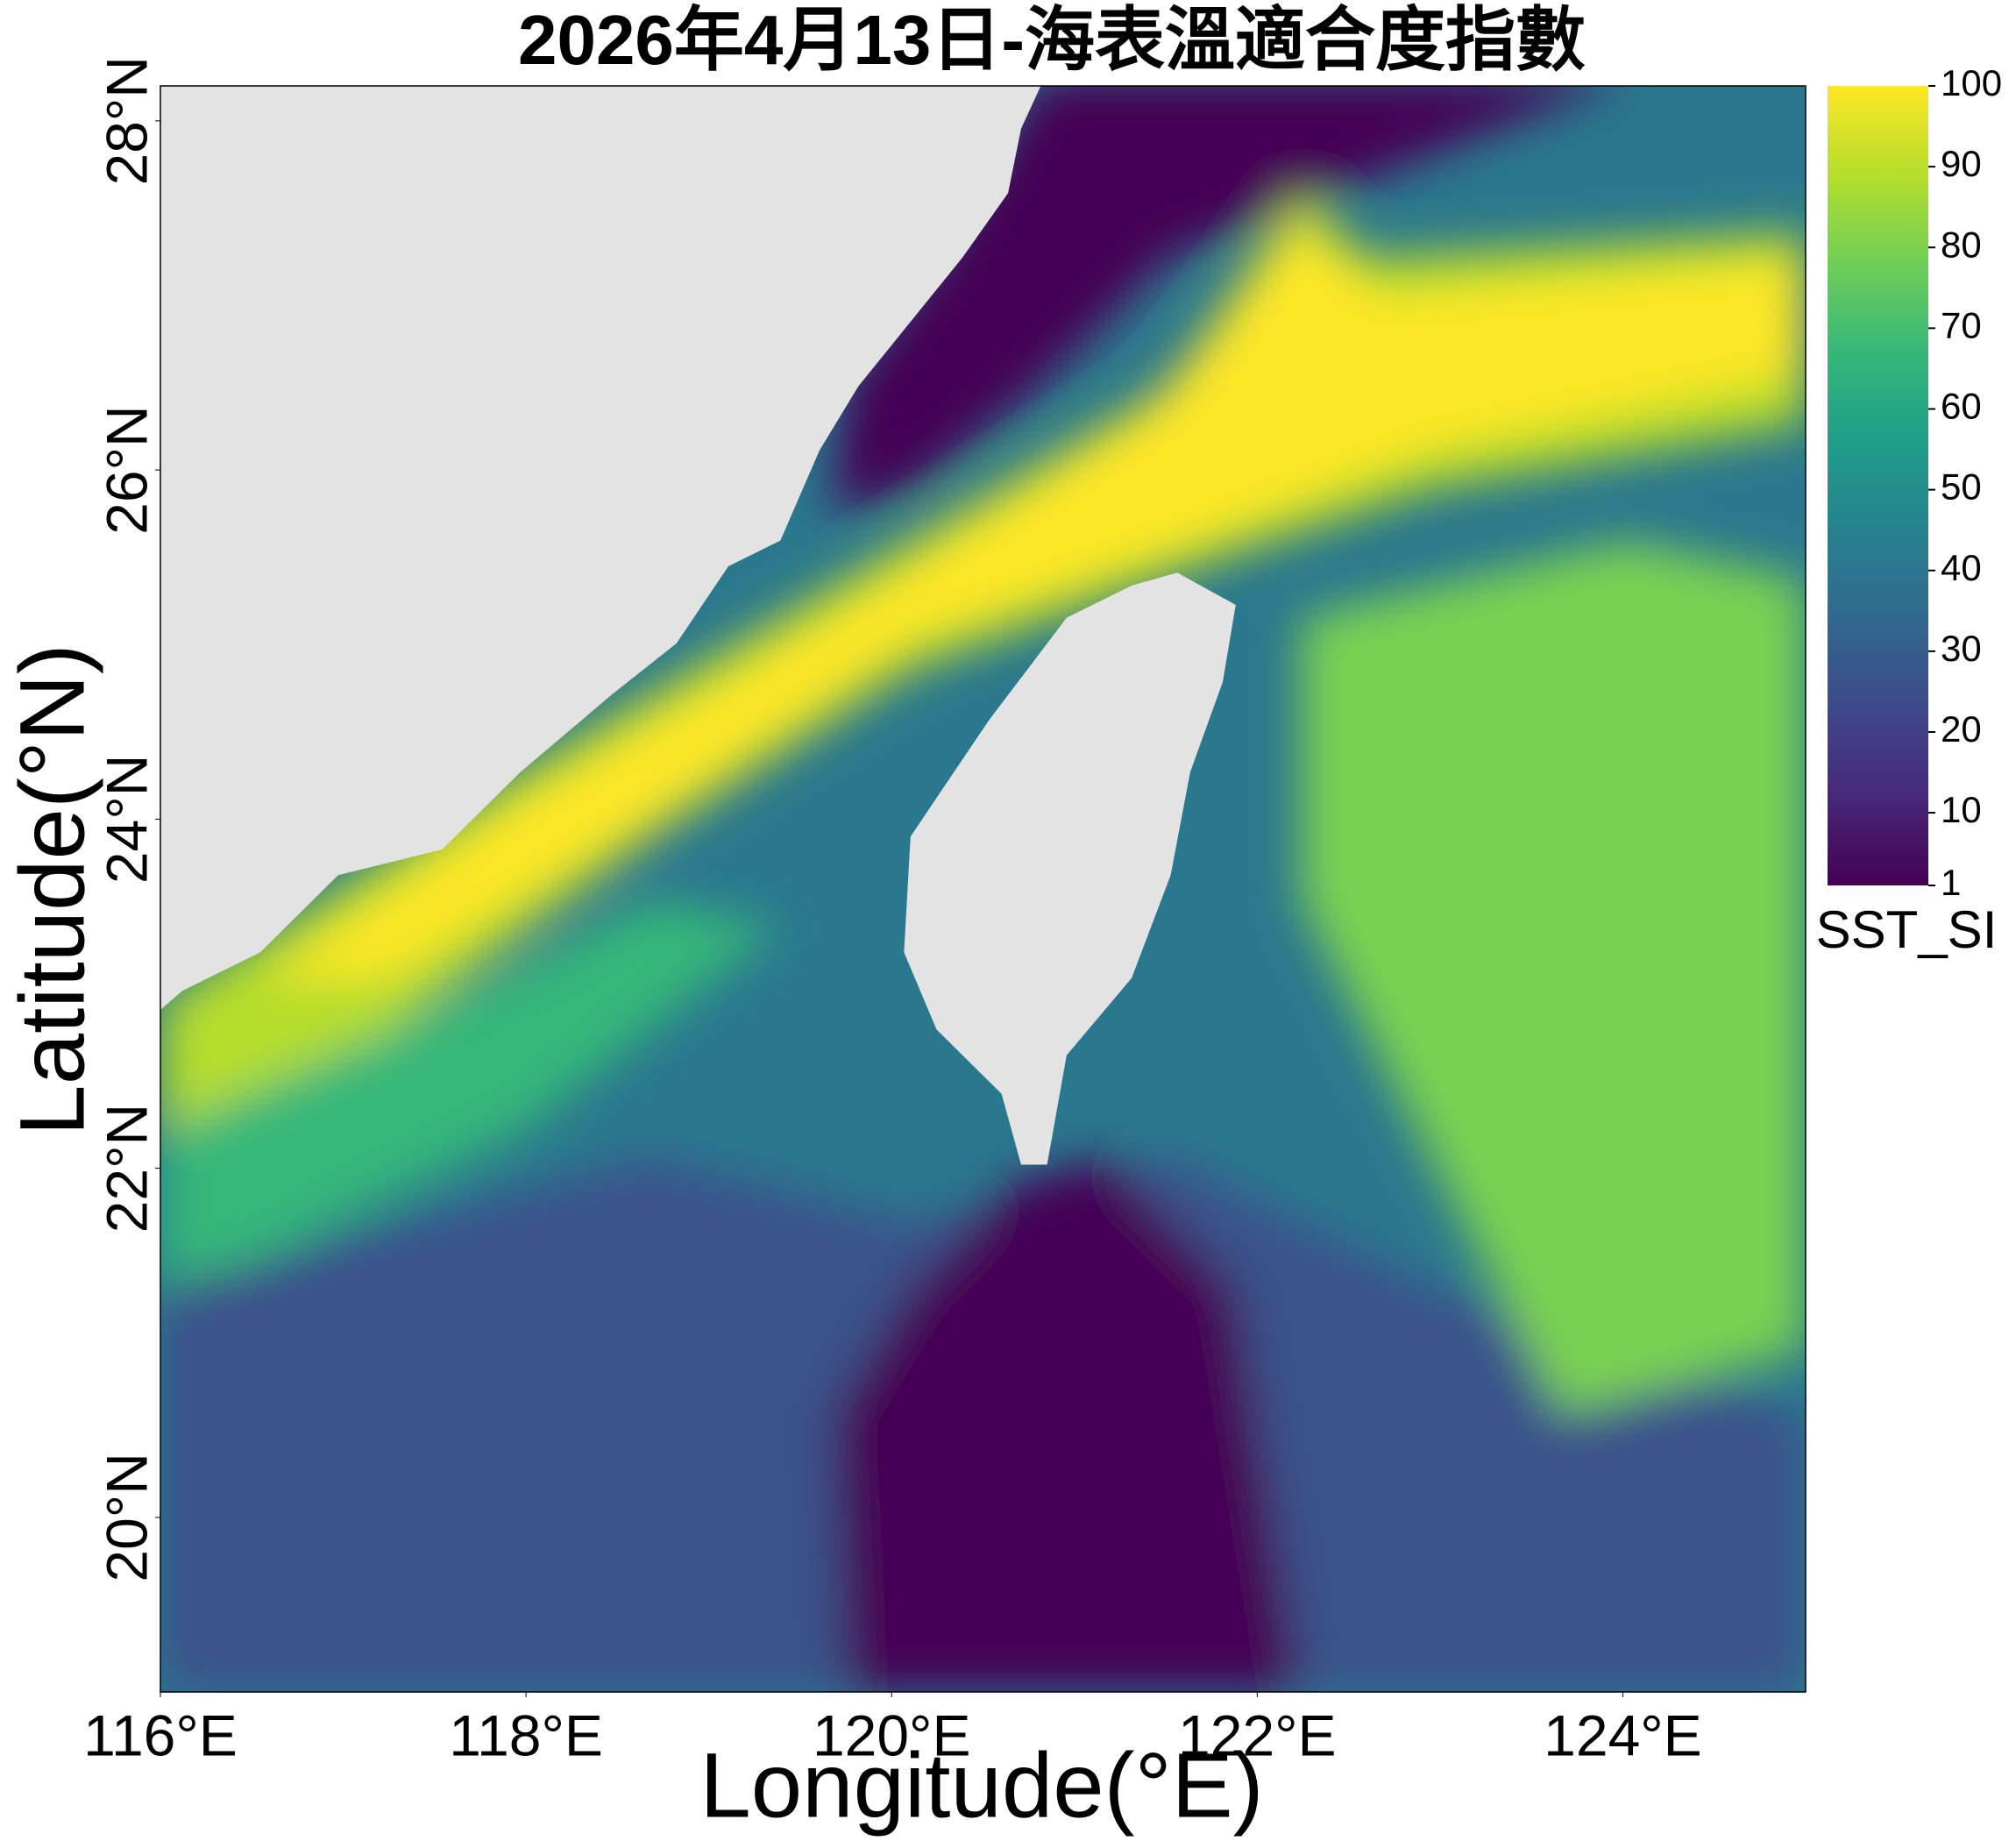 The image size is (2016, 1841). What do you see at coordinates (1623, 1735) in the screenshot?
I see `x-tick-label: 124°E` at bounding box center [1623, 1735].